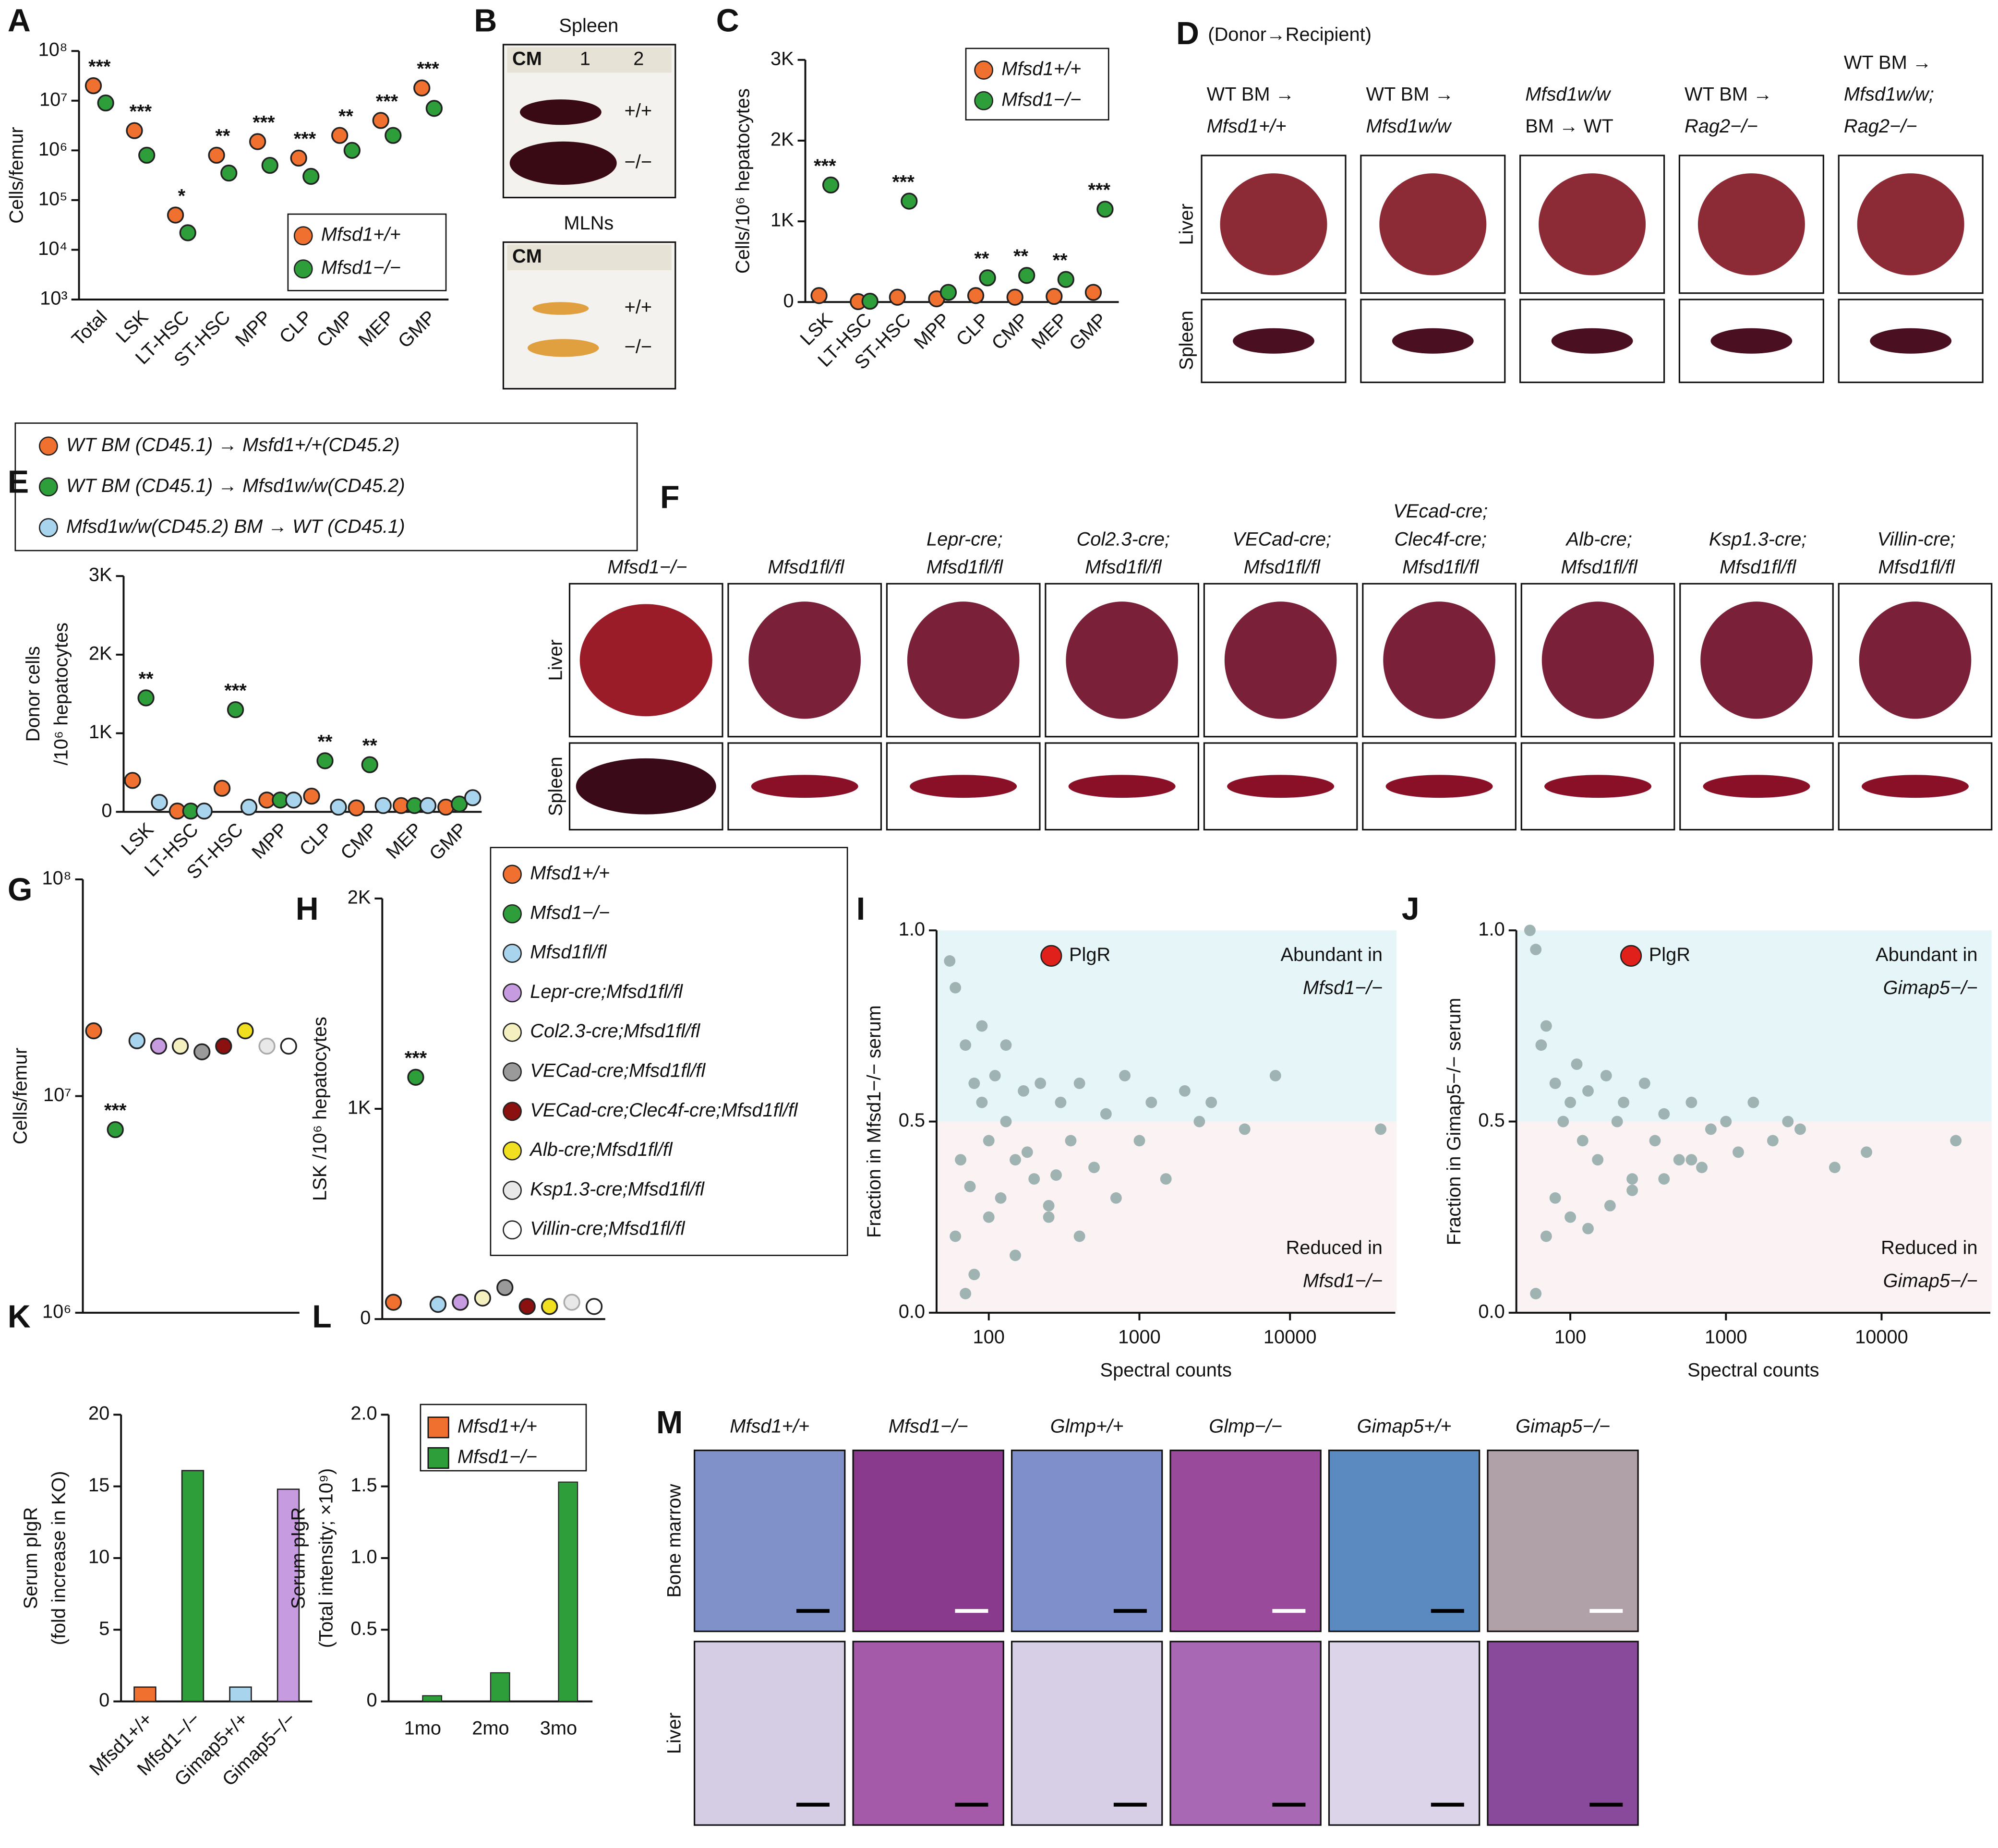  What do you see at coordinates (1563, 1426) in the screenshot?
I see `column-label: Gimap5−/−` at bounding box center [1563, 1426].